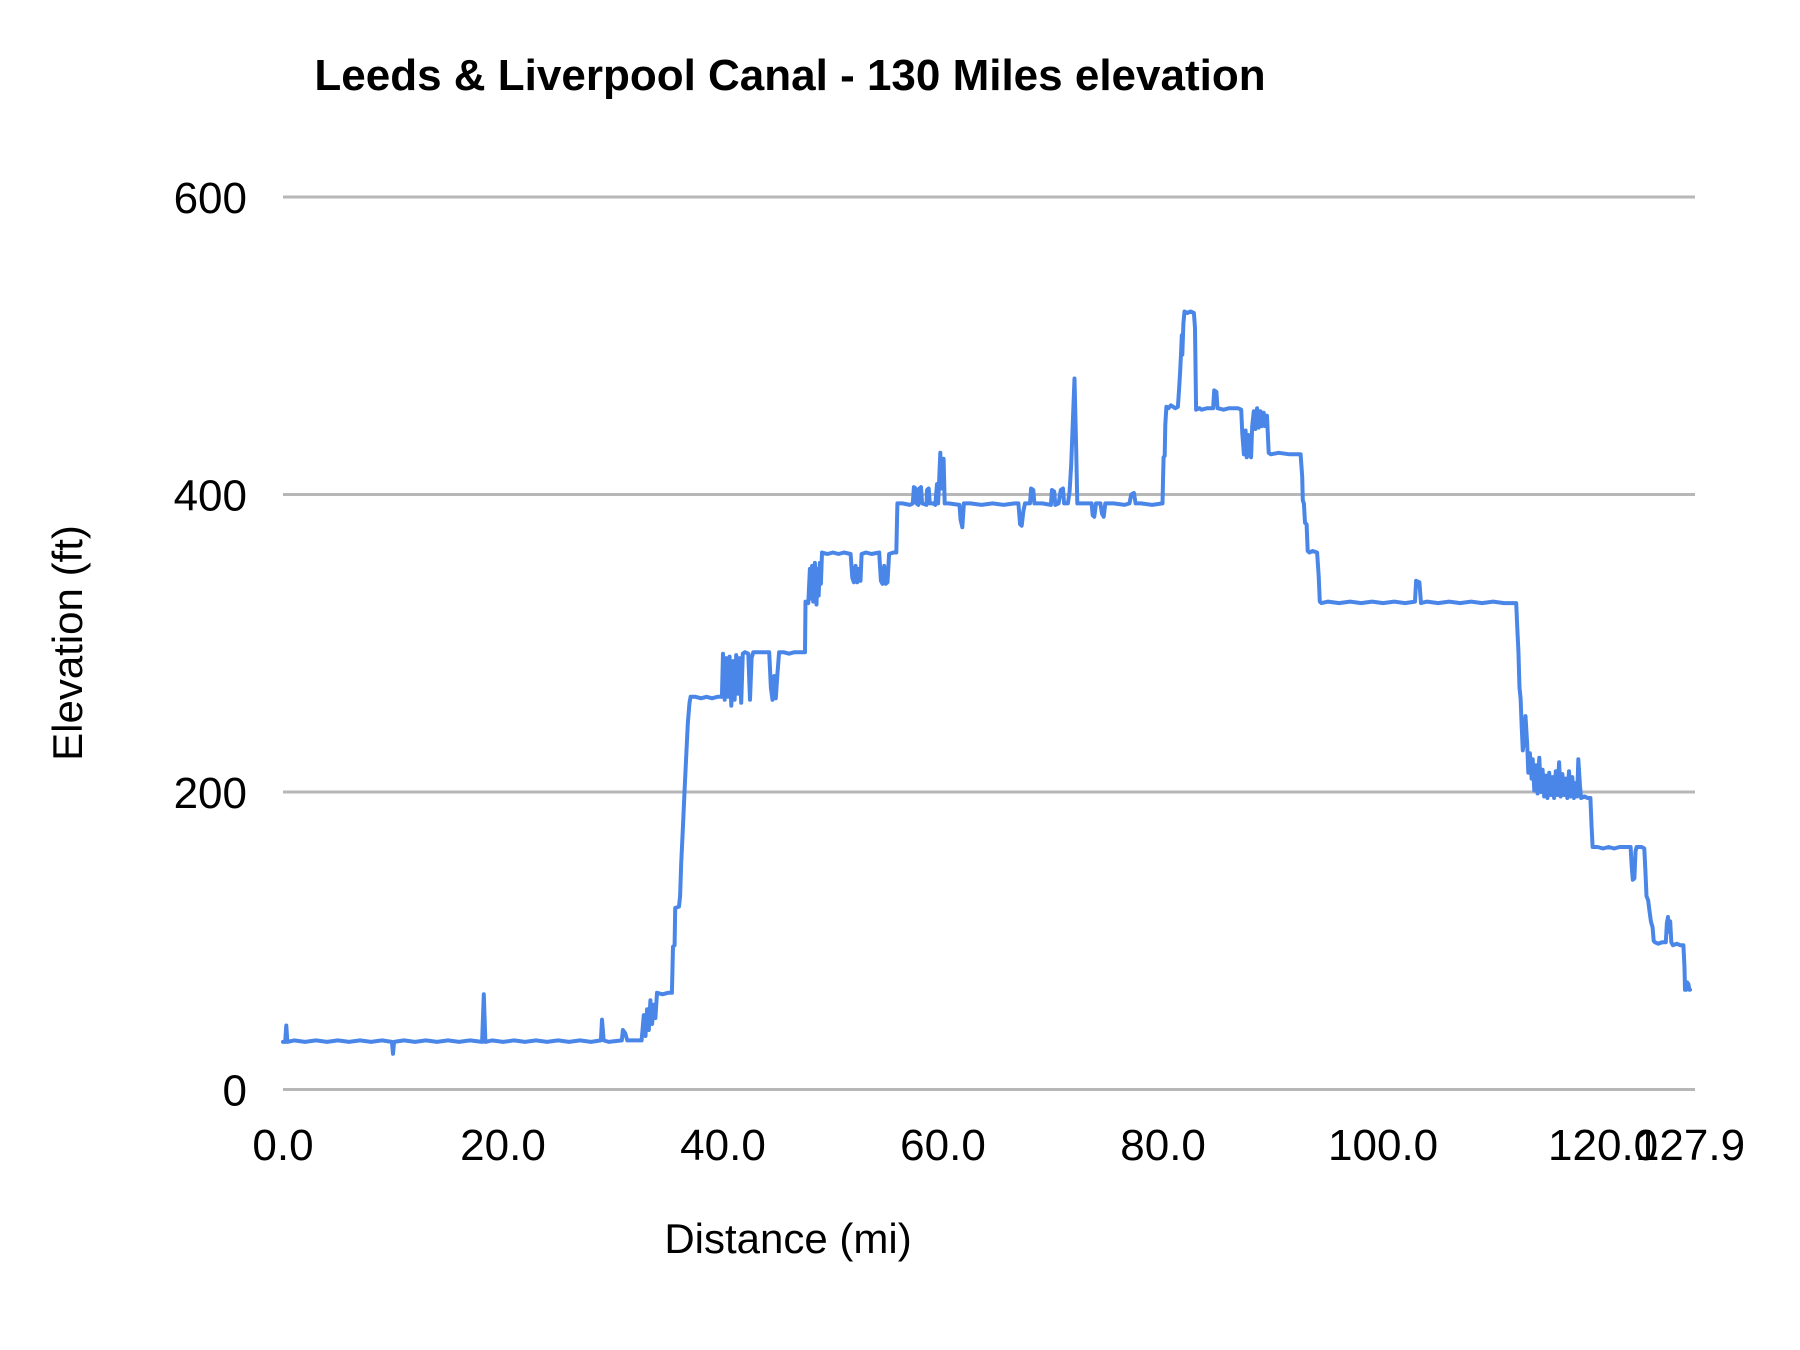 The width and height of the screenshot is (1800, 1350). Describe the element at coordinates (235, 1091) in the screenshot. I see `y-tick-label-0: 0` at that location.